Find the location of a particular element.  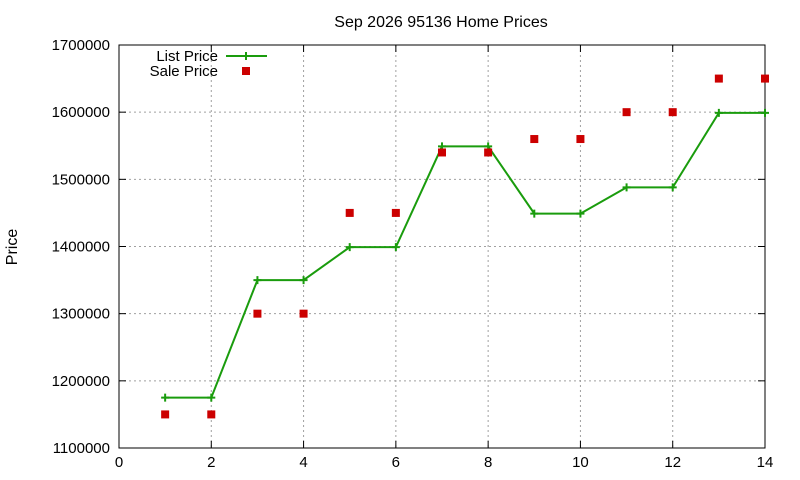

x-tick-label: 4 is located at coordinates (303, 462).